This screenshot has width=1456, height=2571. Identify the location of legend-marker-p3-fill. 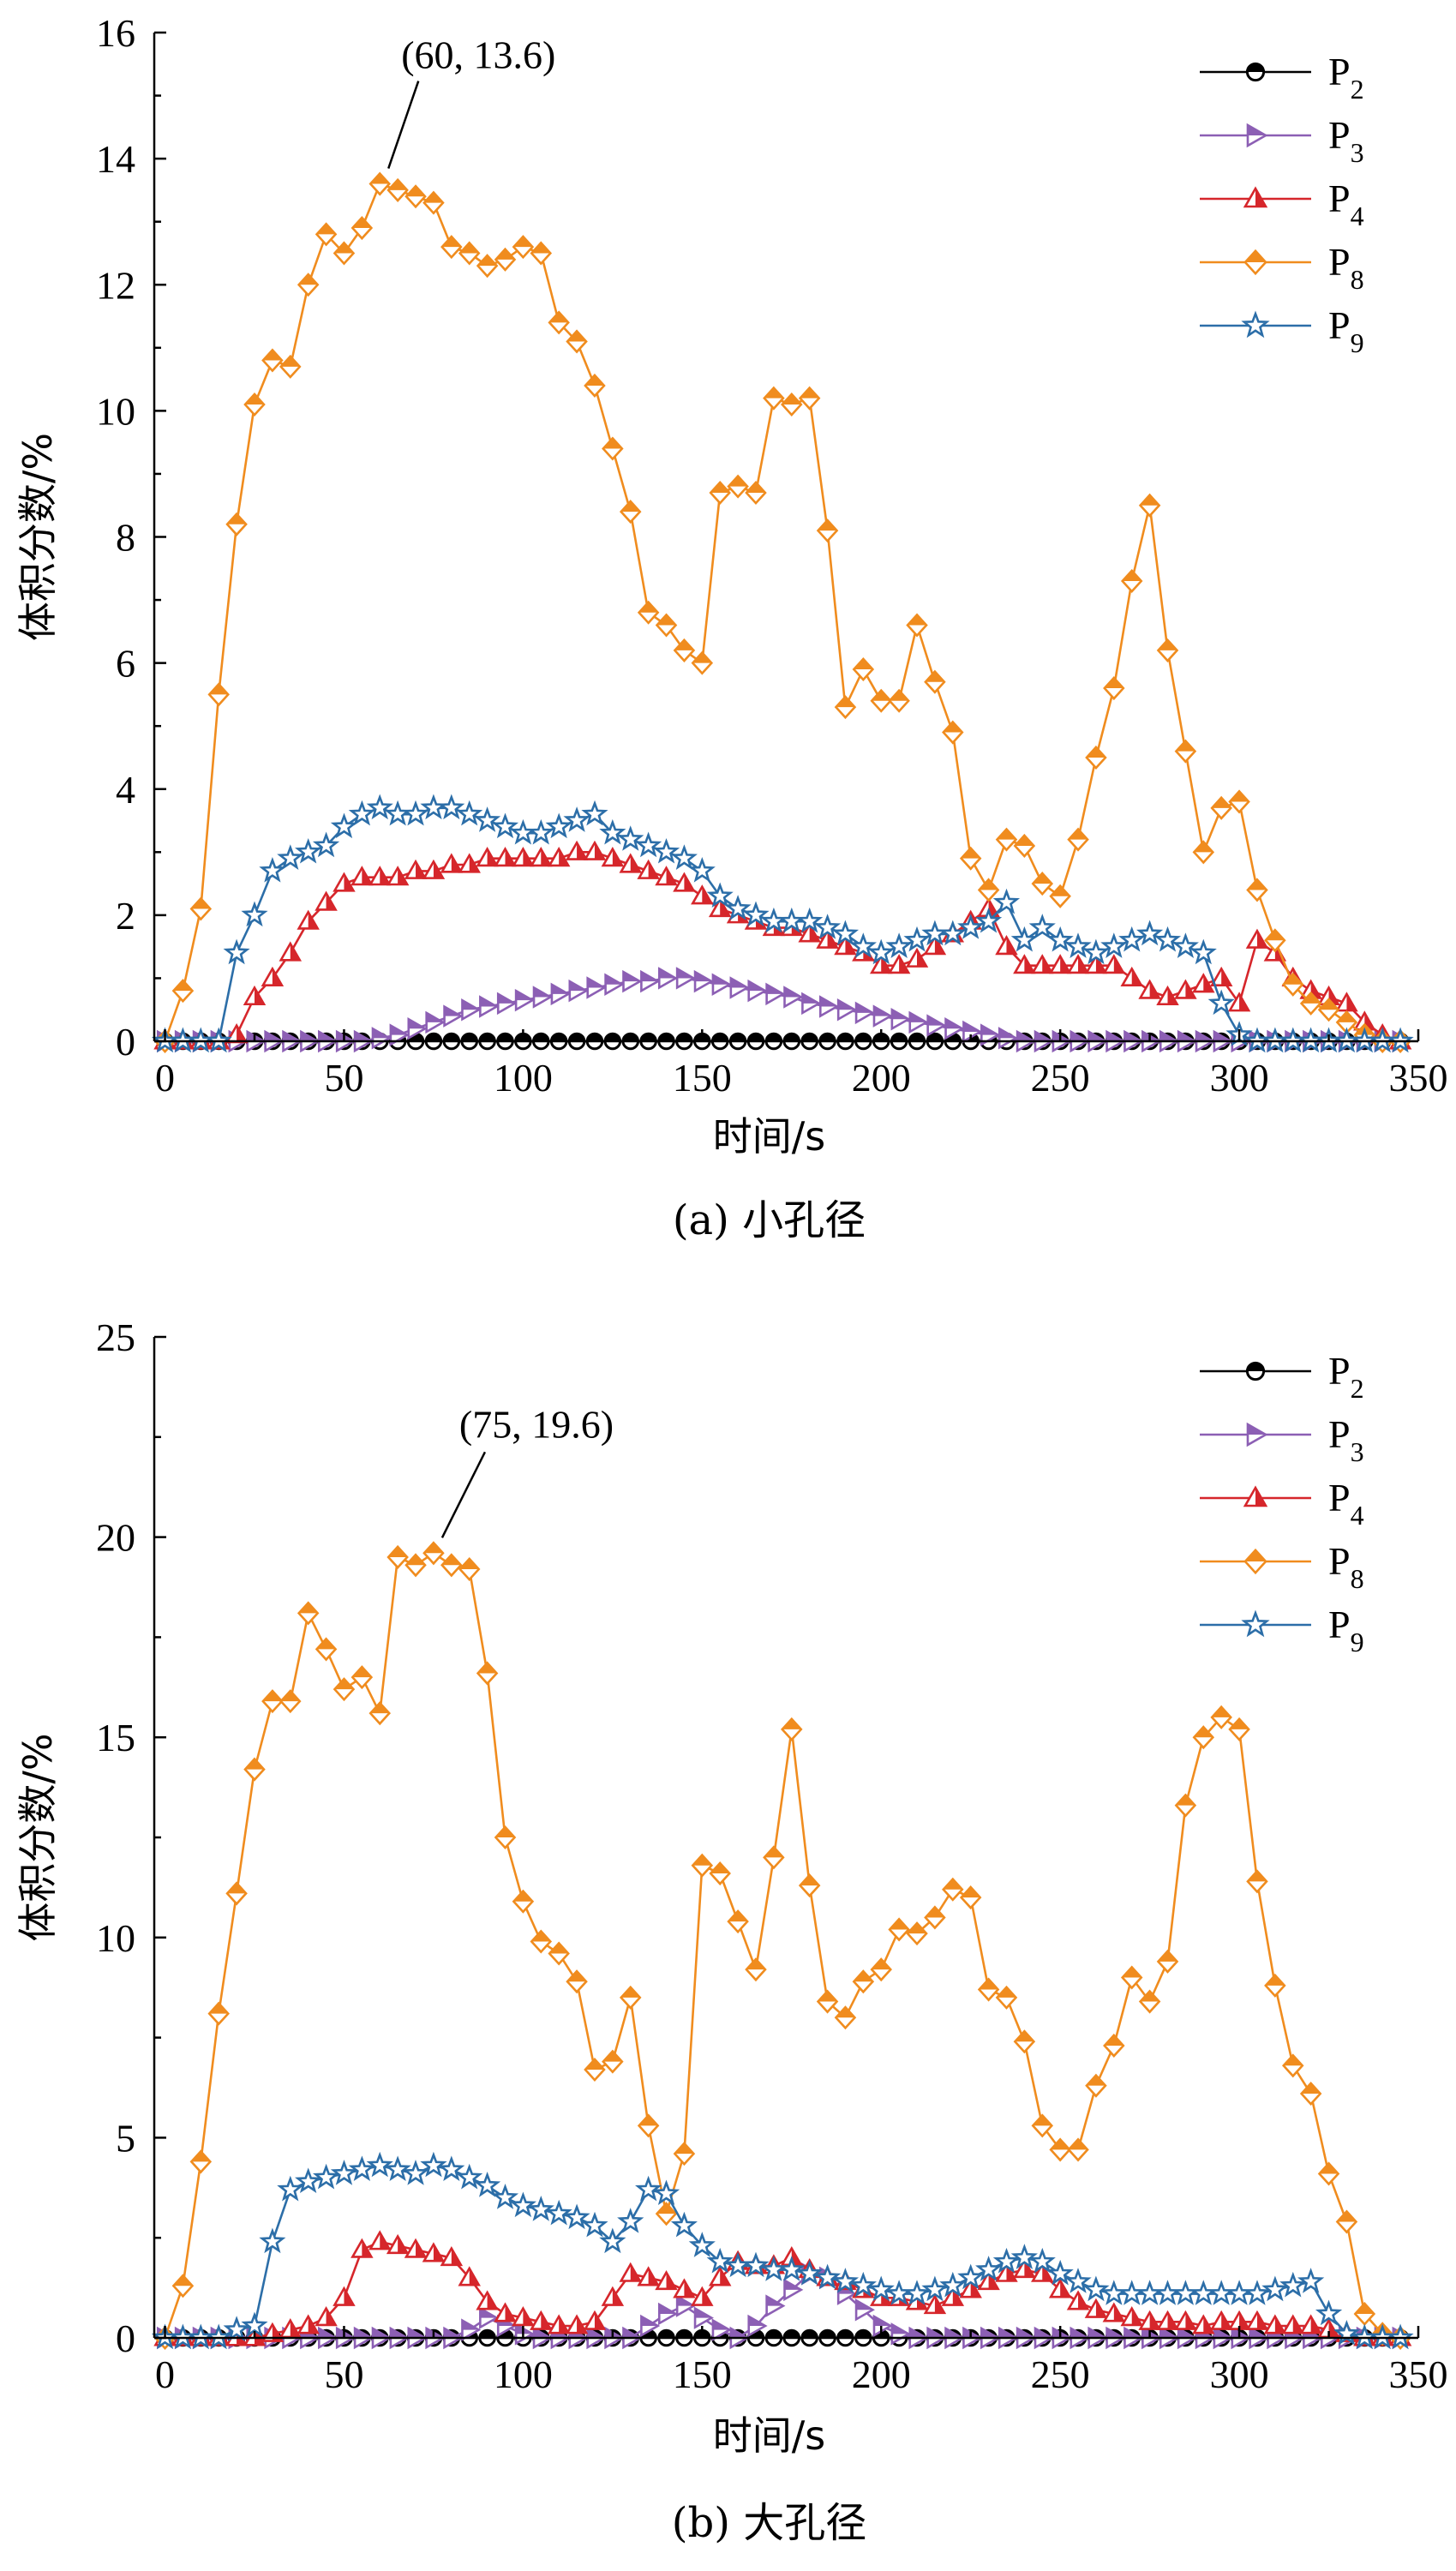
(1257, 1429).